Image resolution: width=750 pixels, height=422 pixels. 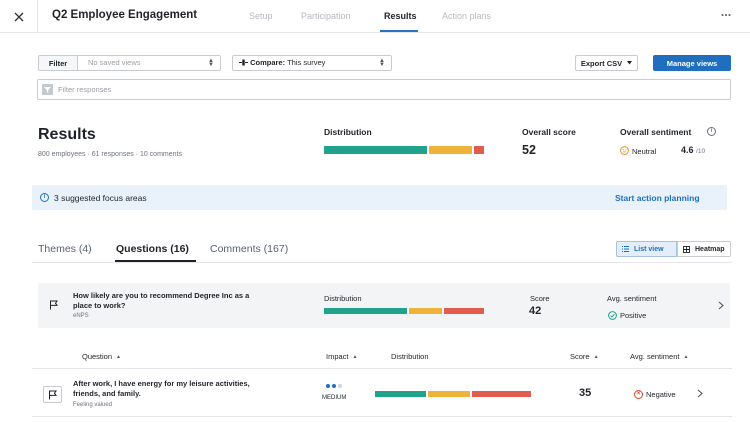 I want to click on more-options-button, so click(x=726, y=16).